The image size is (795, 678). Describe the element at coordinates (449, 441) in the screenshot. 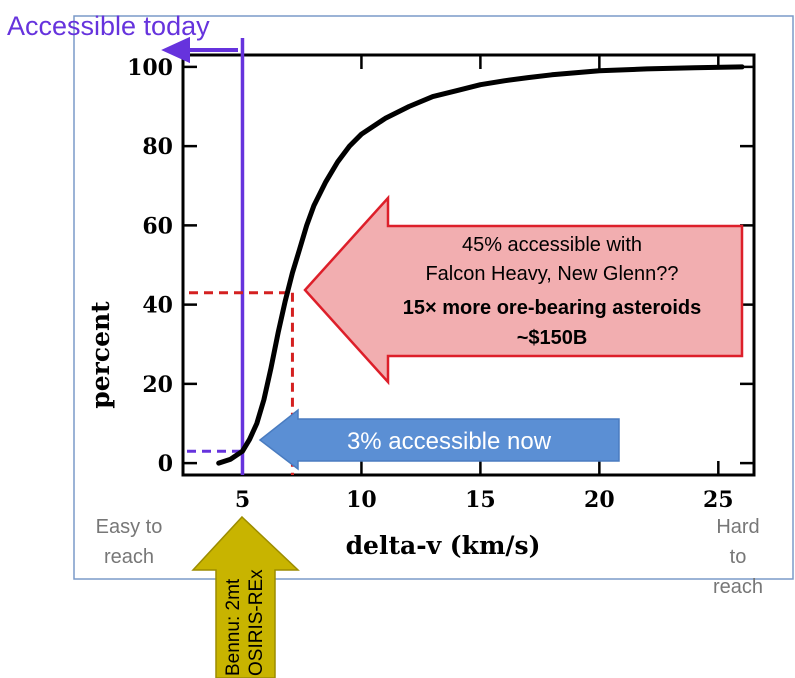

I see `blue-callout-label: 3% accessible now` at that location.